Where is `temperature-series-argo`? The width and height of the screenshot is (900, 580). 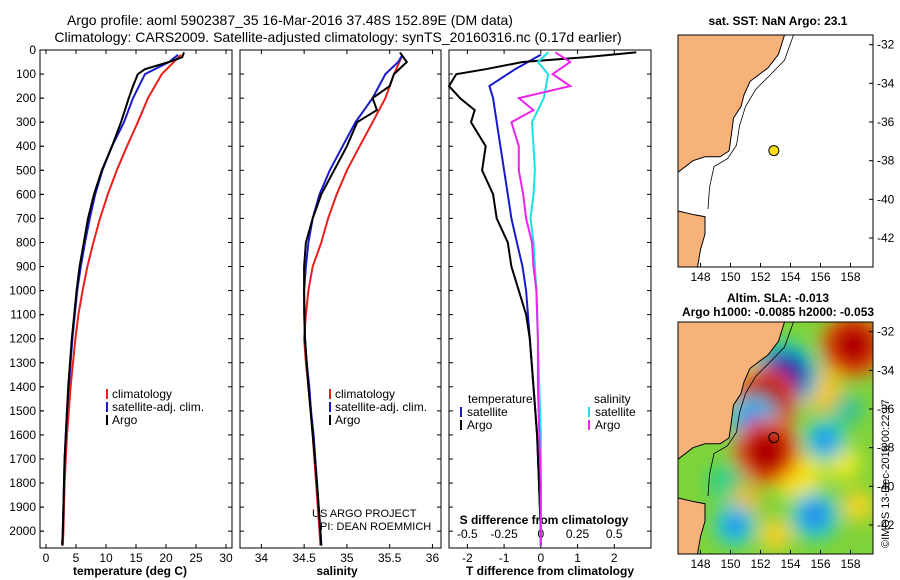
temperature-series-argo is located at coordinates (123, 299).